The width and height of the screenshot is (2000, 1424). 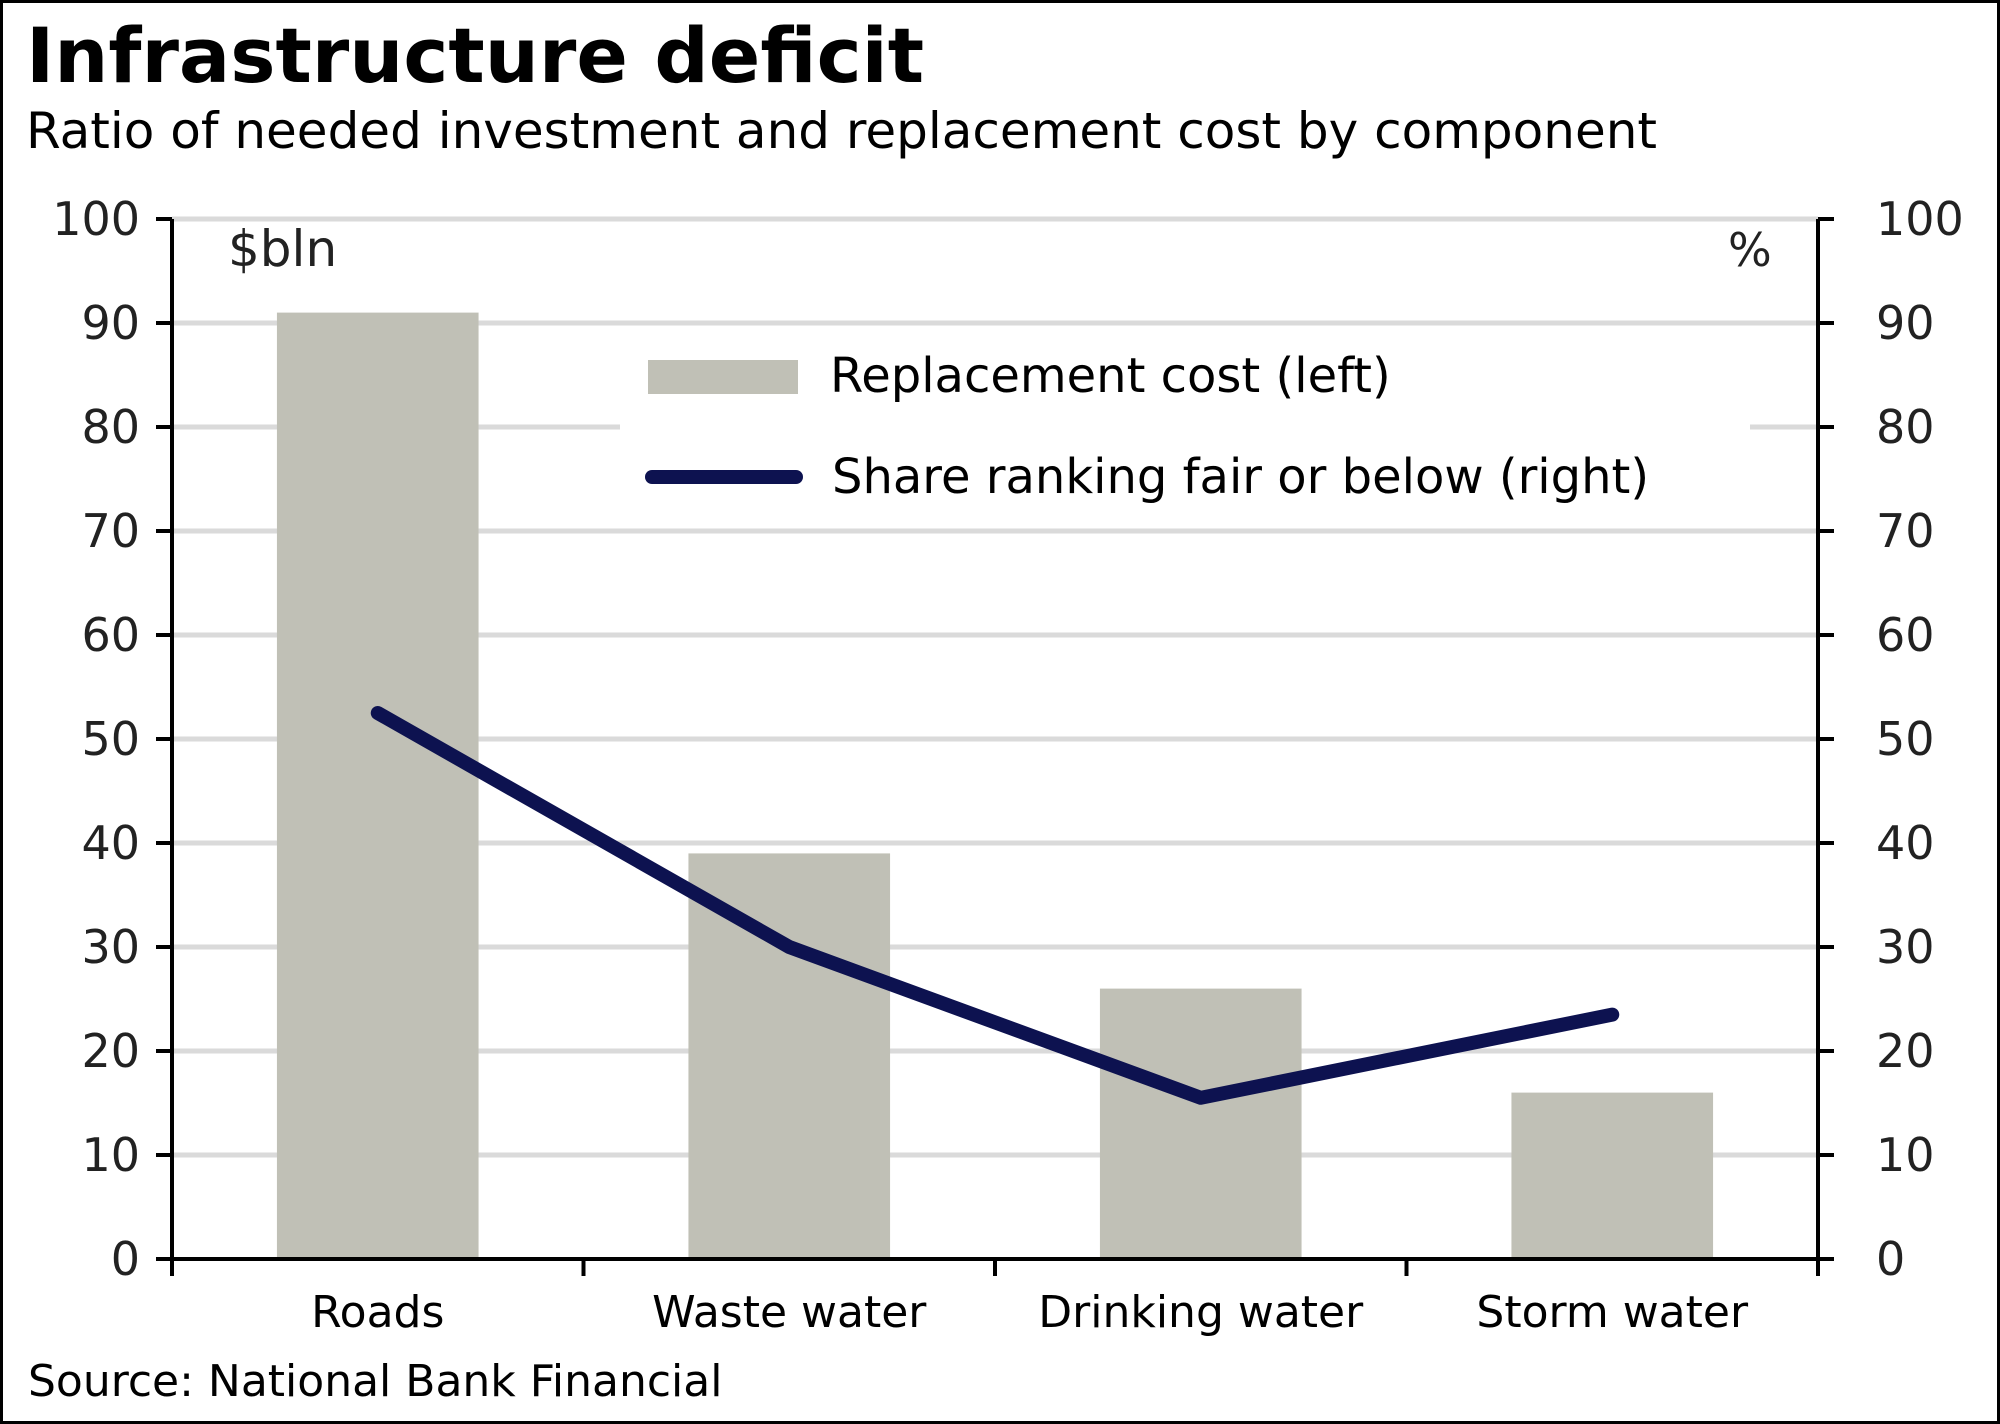 What do you see at coordinates (110, 1155) in the screenshot?
I see `left-tick-label: 10` at bounding box center [110, 1155].